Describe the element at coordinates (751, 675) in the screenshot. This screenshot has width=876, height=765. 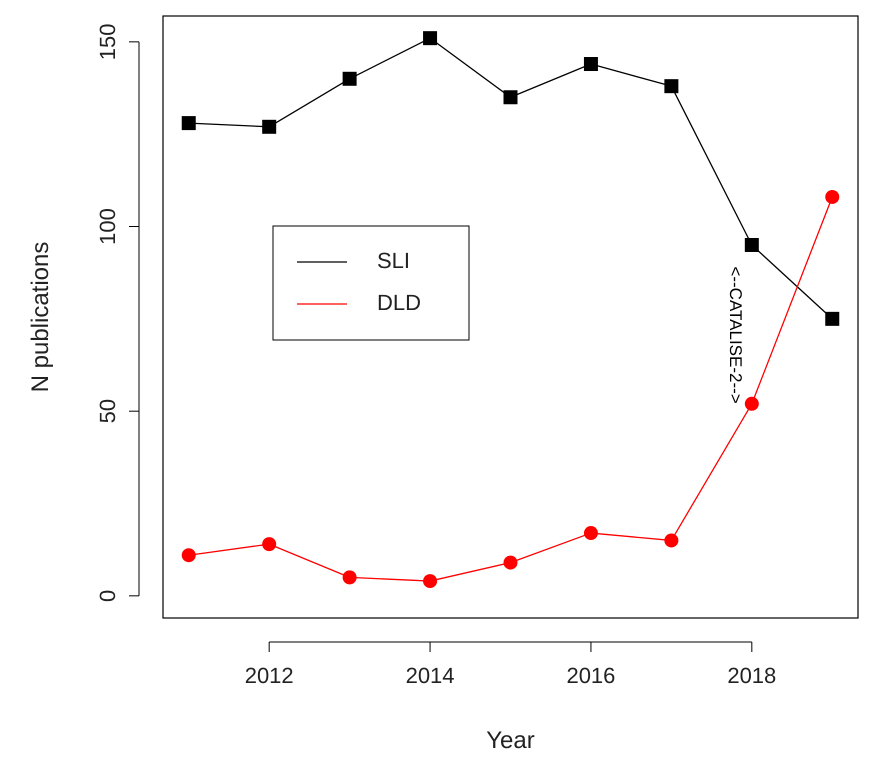
I see `x-tick-label: 2018` at that location.